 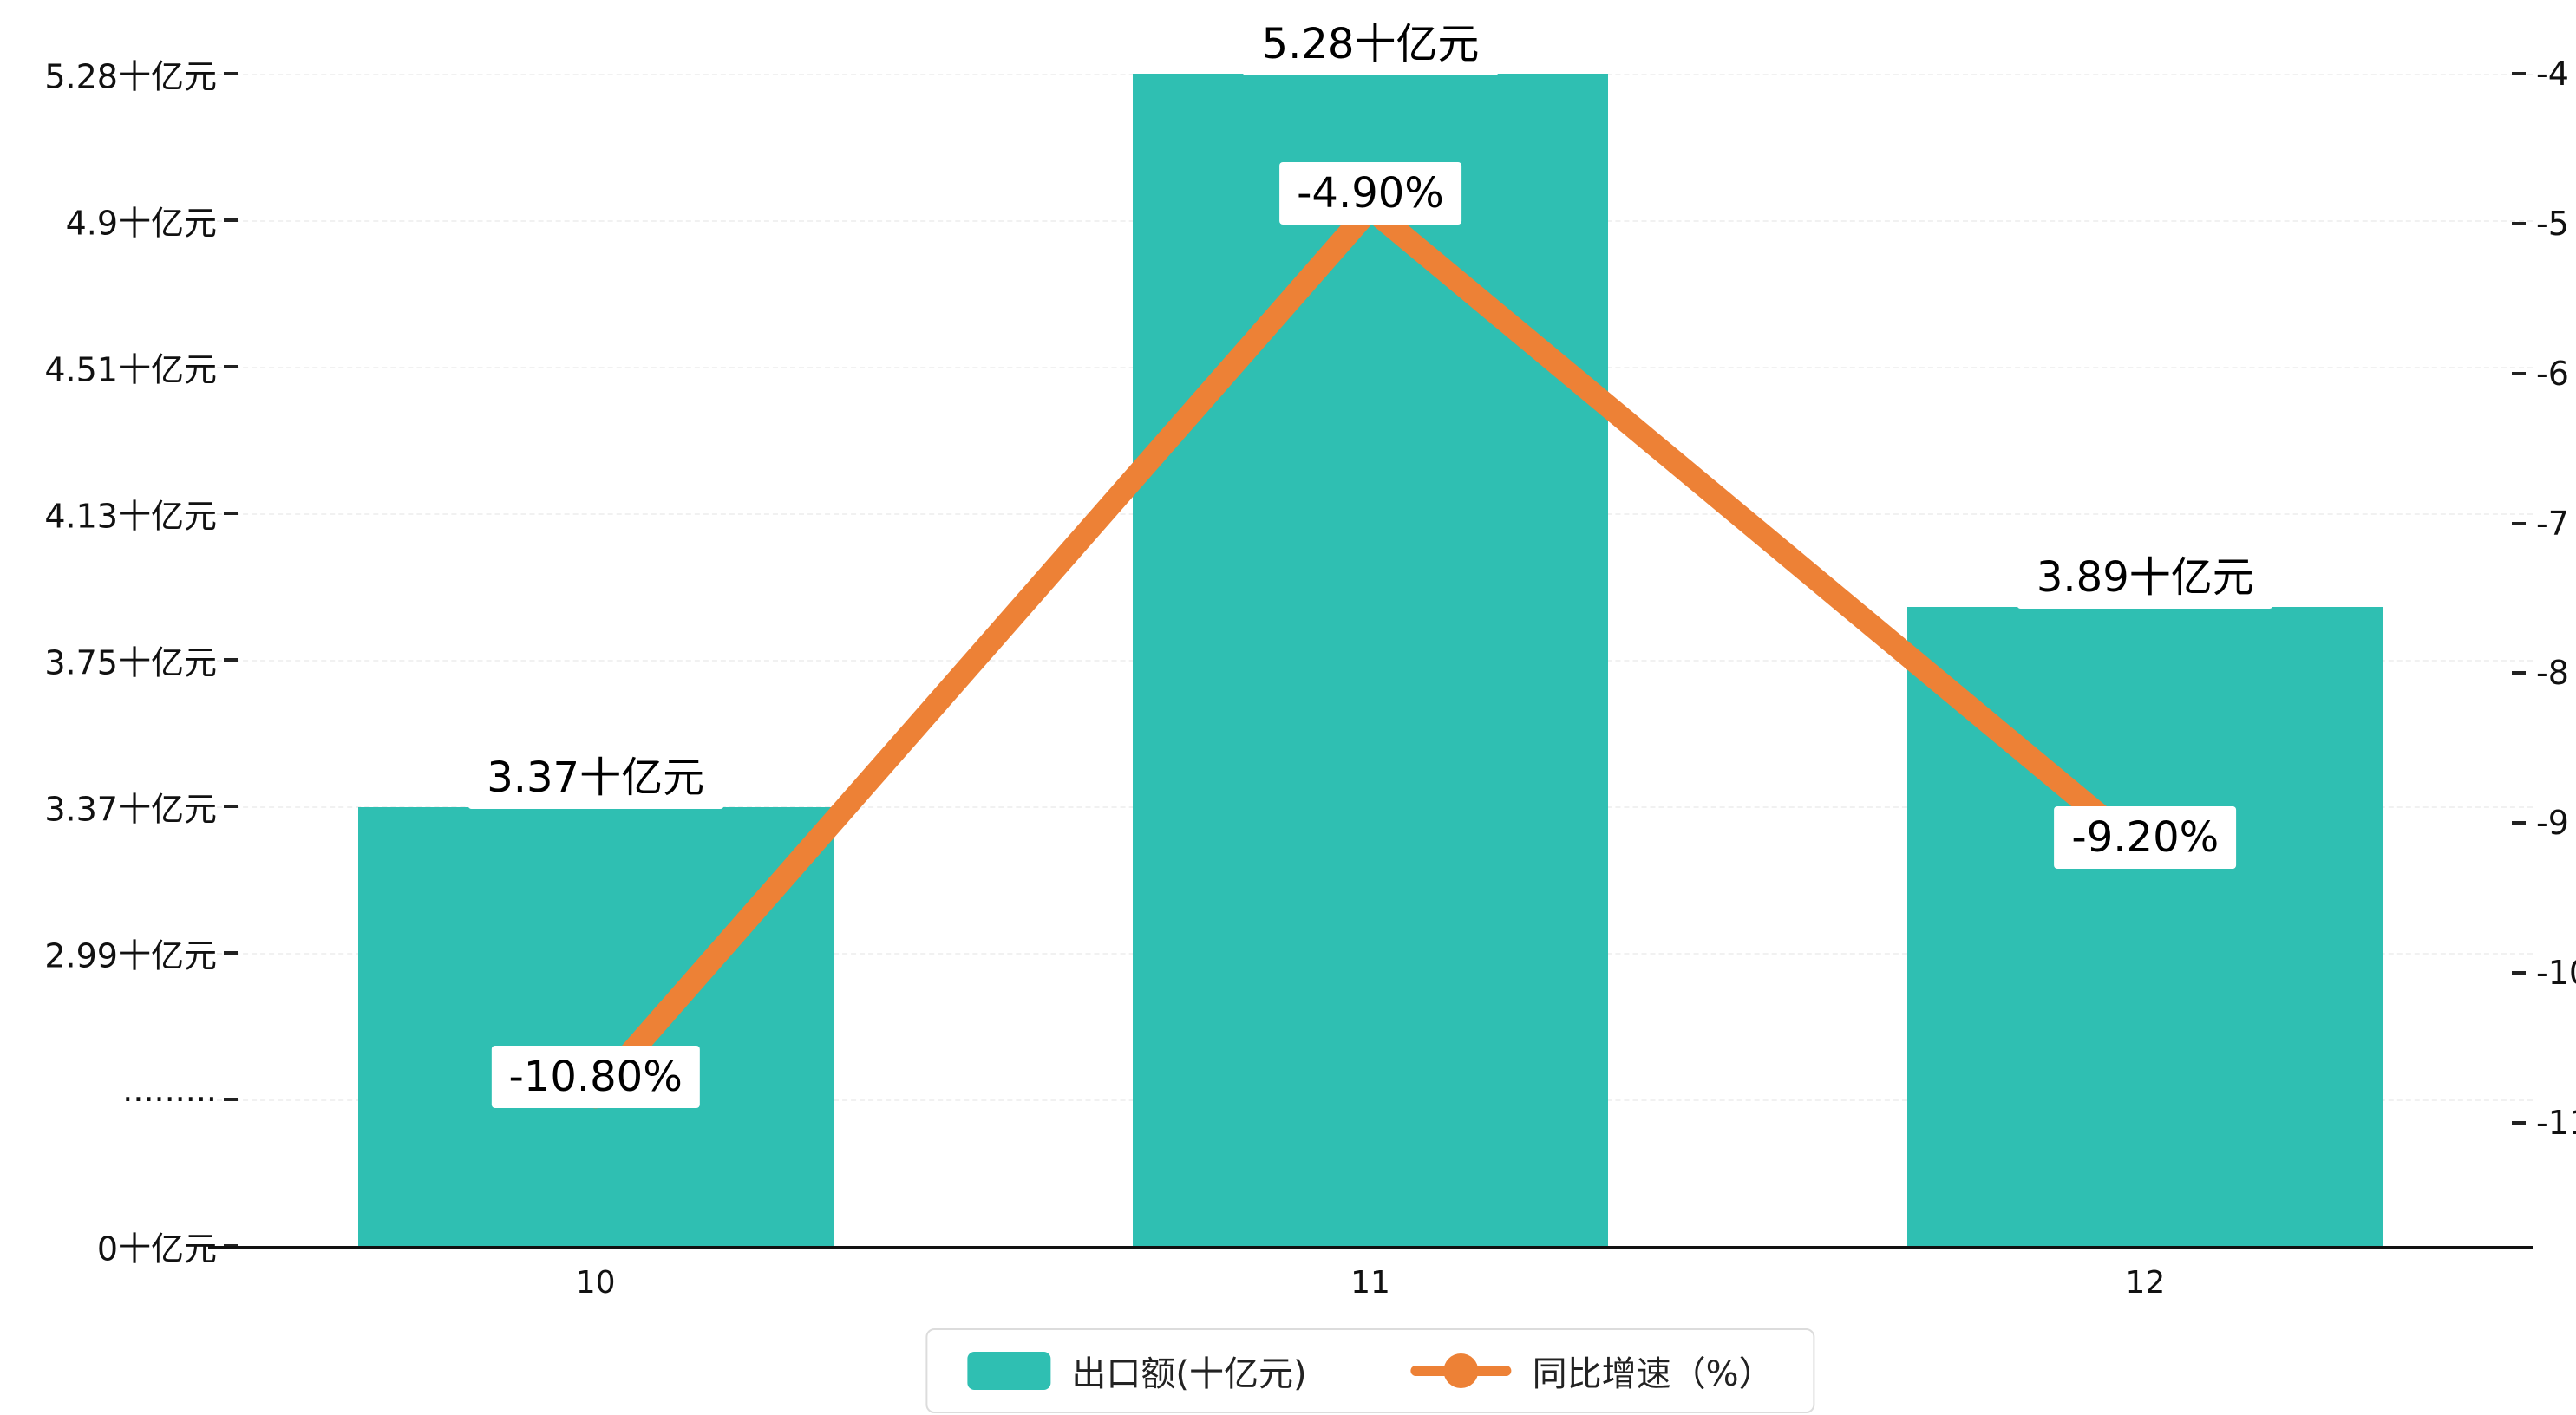 I want to click on left-axis-tick-label: ·········, so click(x=169, y=1099).